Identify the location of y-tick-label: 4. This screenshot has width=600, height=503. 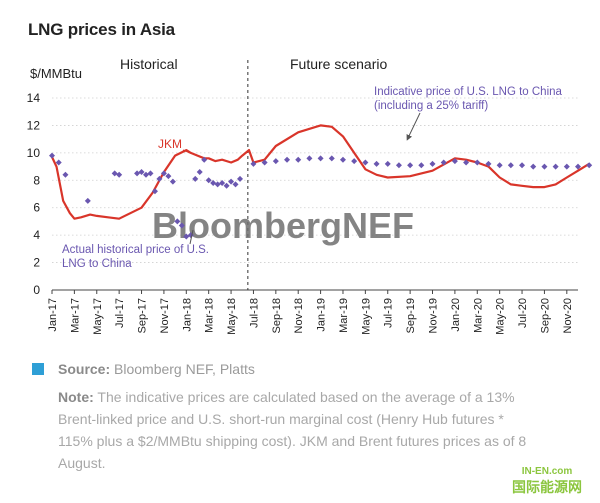
(36, 235).